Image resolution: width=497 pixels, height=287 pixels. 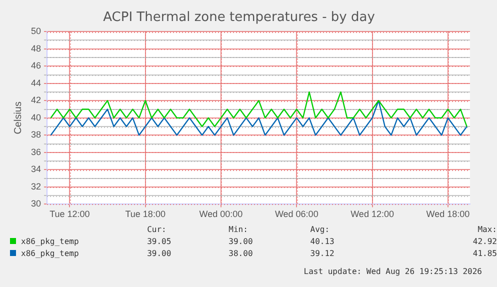 I want to click on text: 40.13, so click(x=323, y=242).